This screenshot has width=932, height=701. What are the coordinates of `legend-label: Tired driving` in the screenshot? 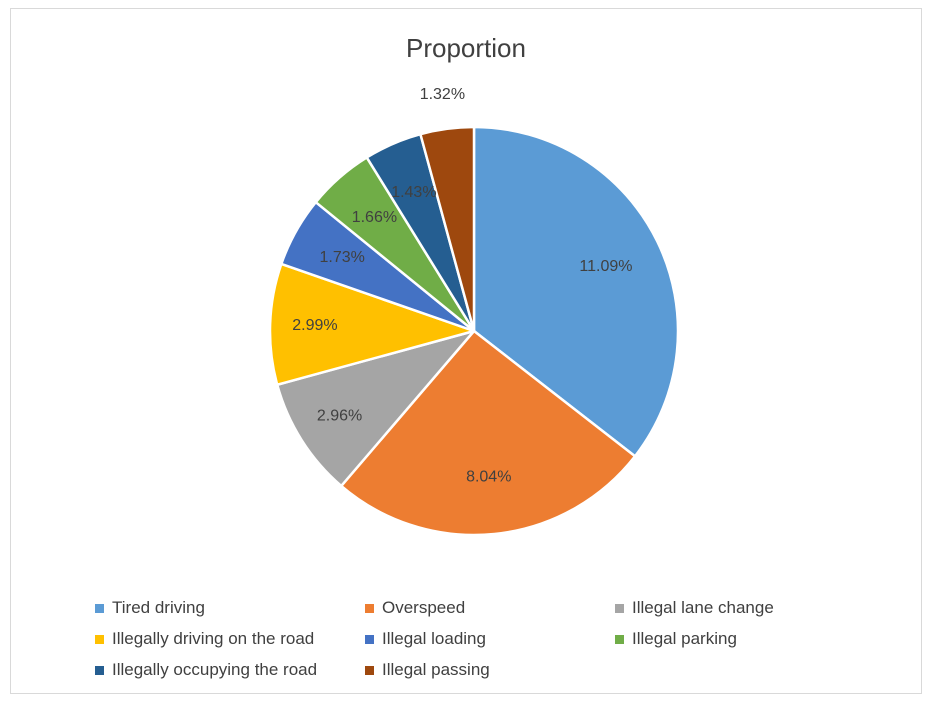 It's located at (158, 607).